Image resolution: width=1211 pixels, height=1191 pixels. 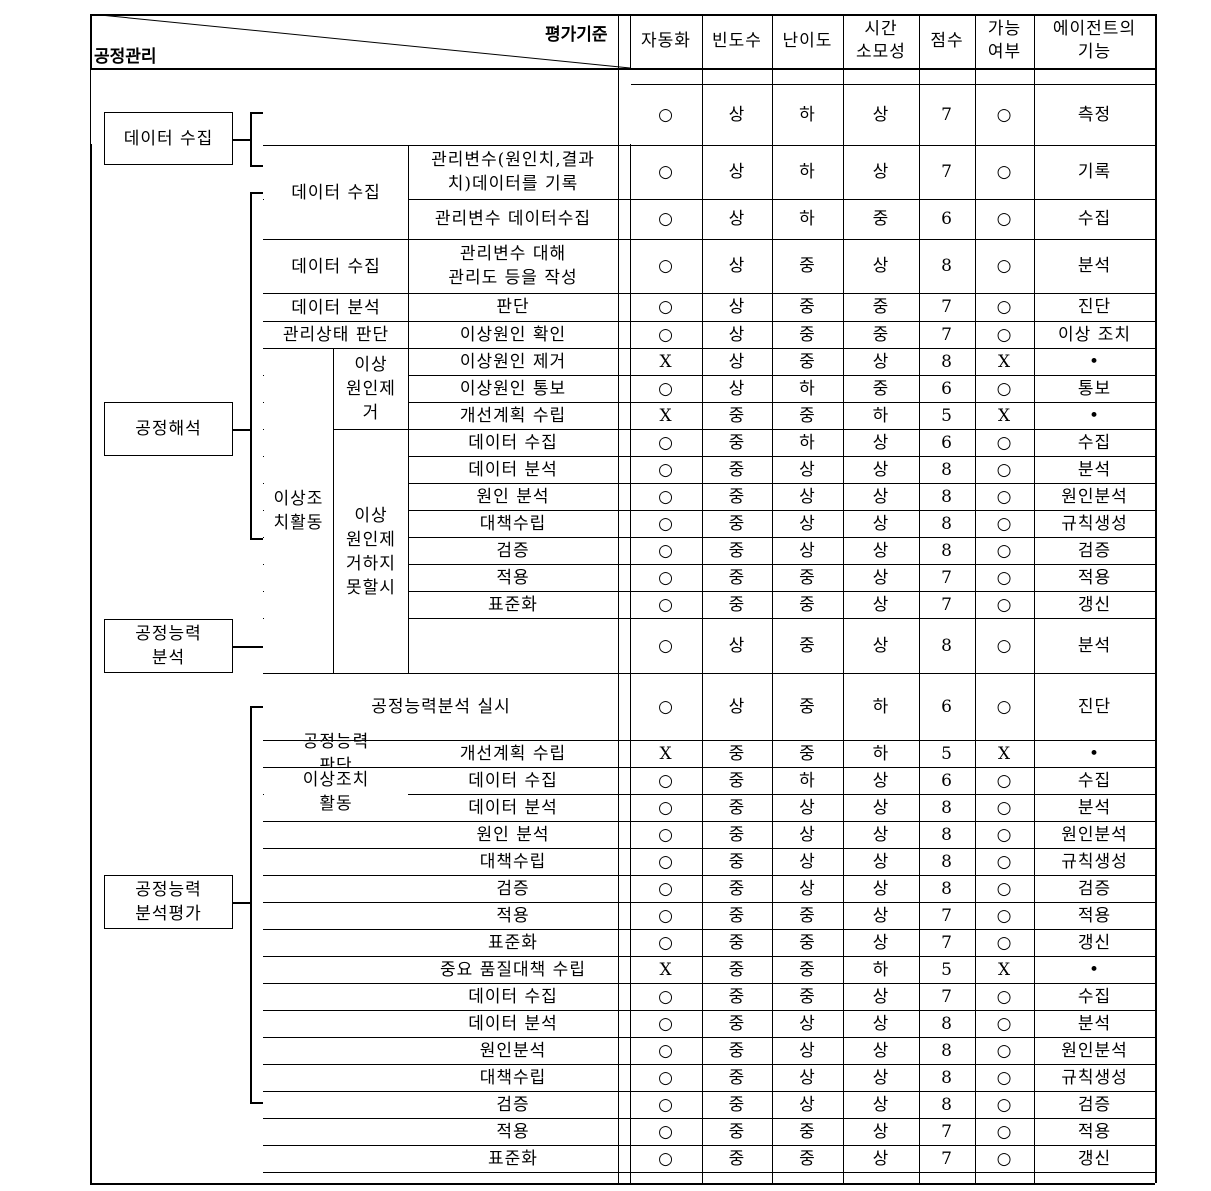 I want to click on group-g5b: 이상 원인제 거하지 못할시, so click(x=371, y=551).